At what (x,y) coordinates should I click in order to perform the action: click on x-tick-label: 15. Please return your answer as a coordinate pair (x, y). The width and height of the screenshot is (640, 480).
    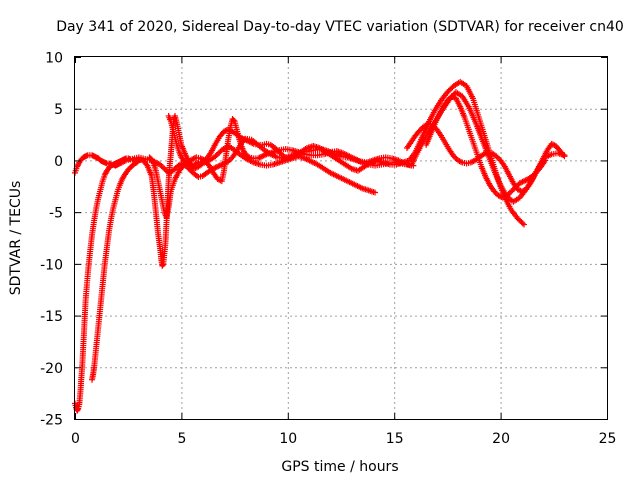
    Looking at the image, I should click on (395, 439).